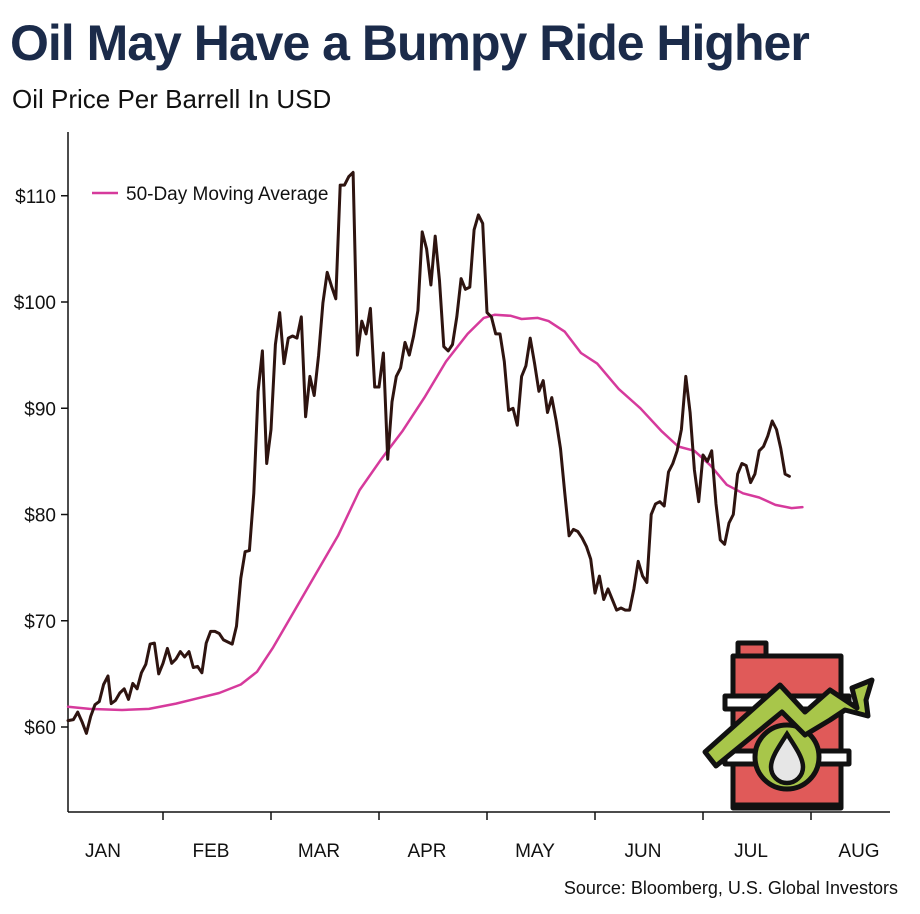  I want to click on legend: 50-Day Moving Average, so click(210, 194).